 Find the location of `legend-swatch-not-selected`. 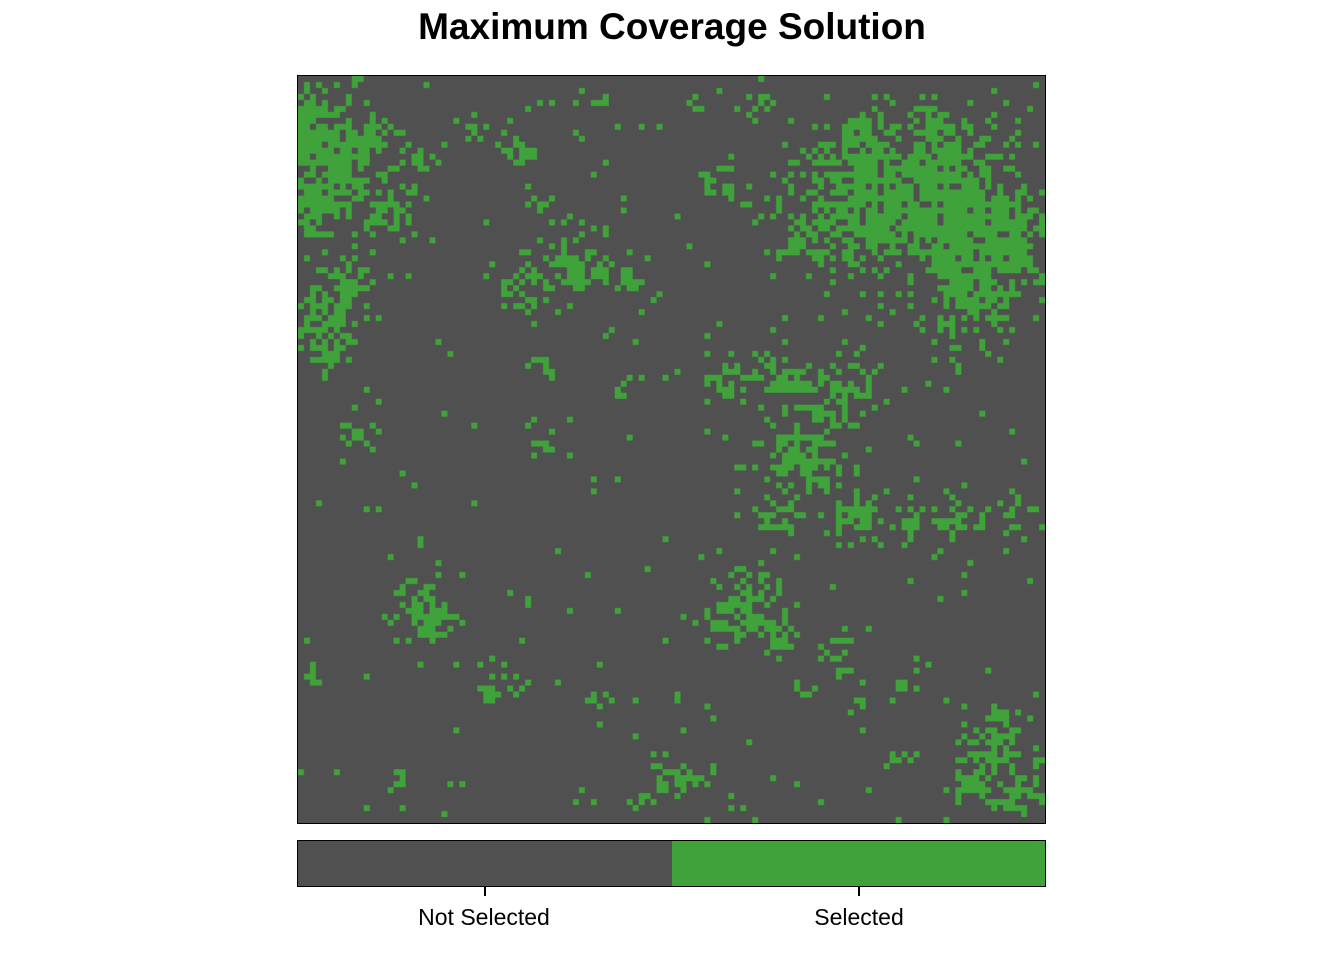

legend-swatch-not-selected is located at coordinates (485, 863).